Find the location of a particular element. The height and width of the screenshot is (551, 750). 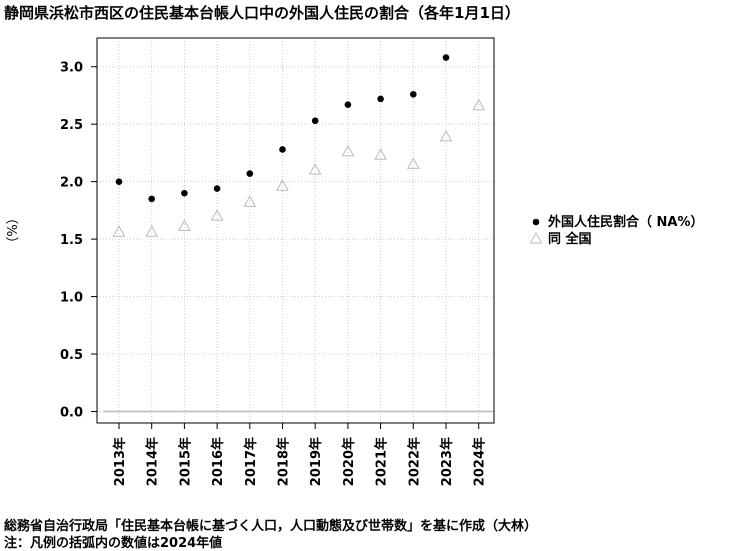

y-tick-label: 2.5 is located at coordinates (71, 125).